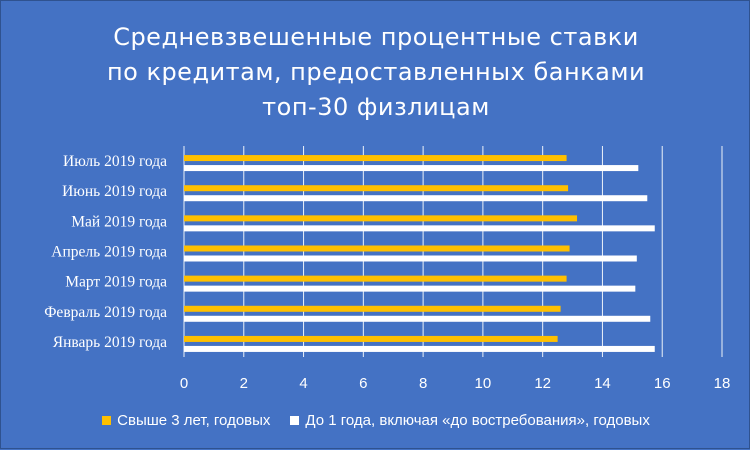  What do you see at coordinates (105, 312) in the screenshot?
I see `y-category-label: Февраль 2019 года` at bounding box center [105, 312].